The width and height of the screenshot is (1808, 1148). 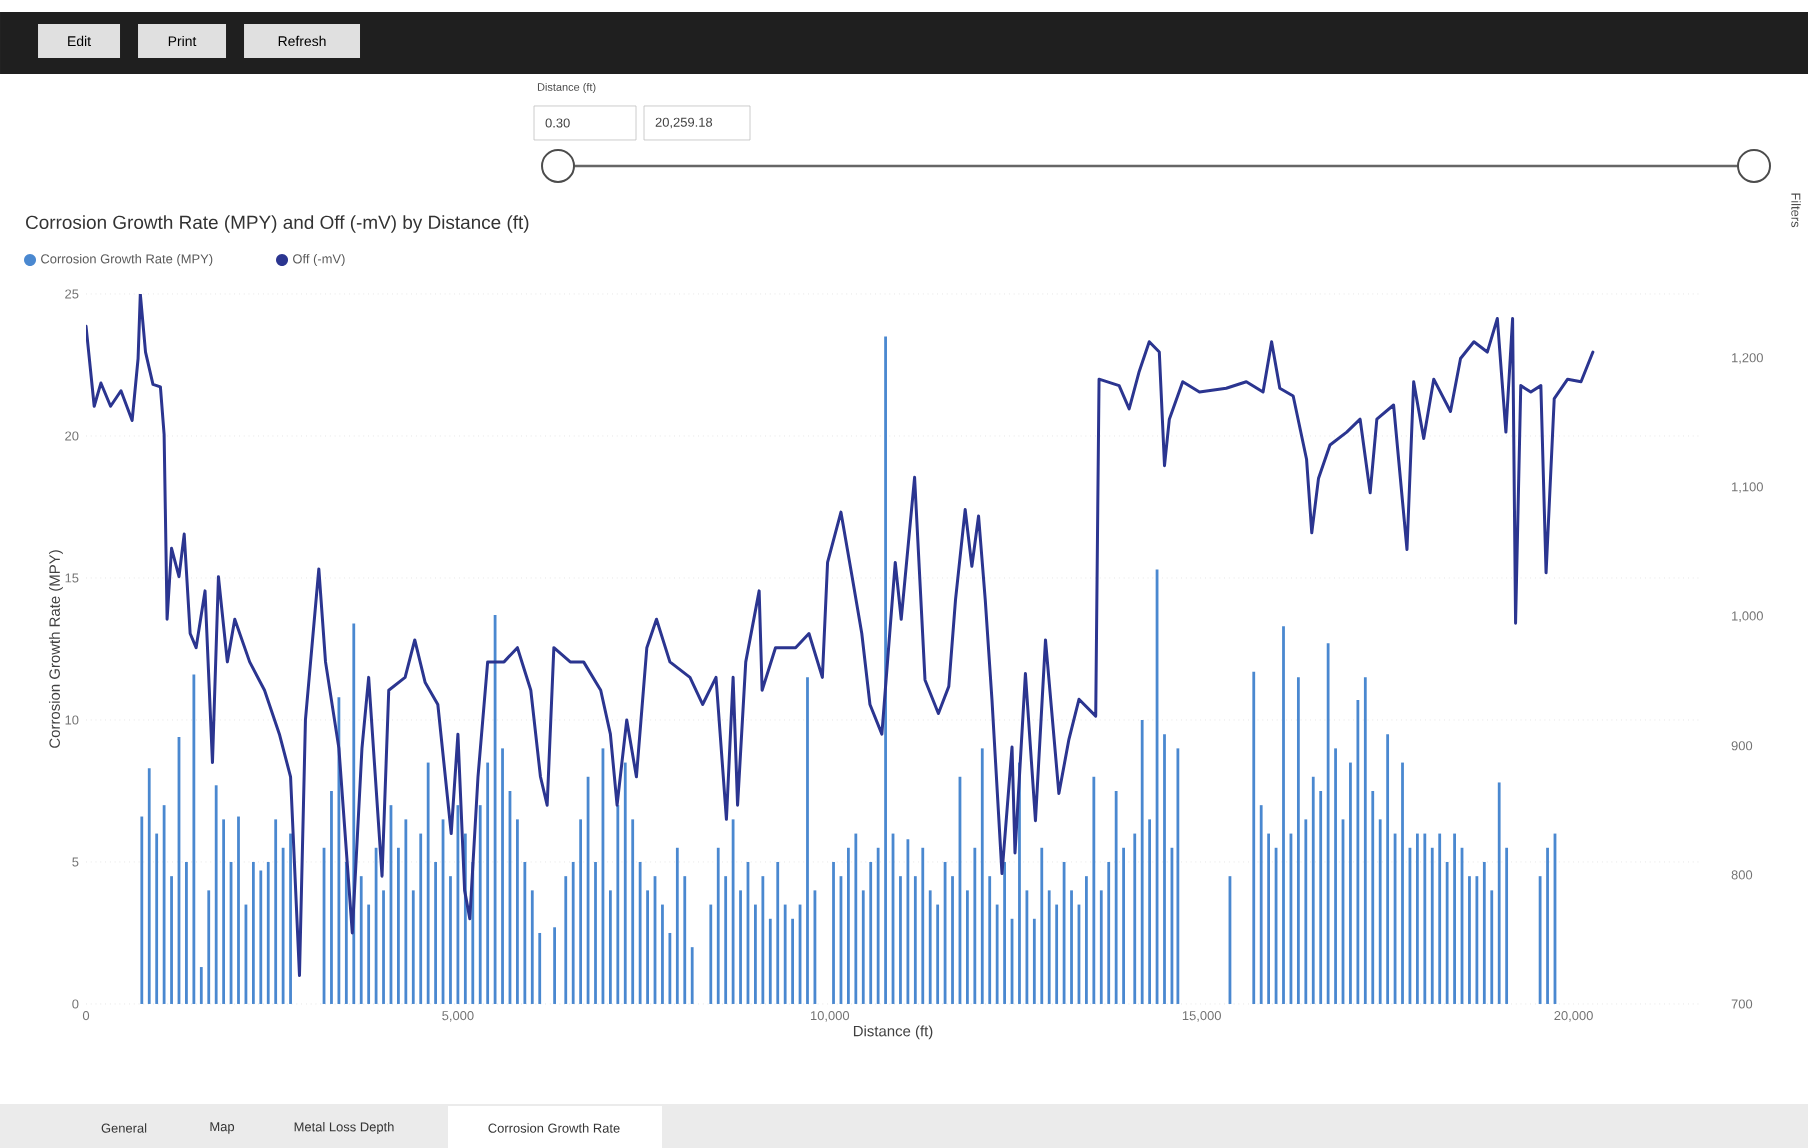 I want to click on chart-title: Corrosion Growth Rate (MPY) and Off (-mV) by Distance (ft), so click(x=277, y=224).